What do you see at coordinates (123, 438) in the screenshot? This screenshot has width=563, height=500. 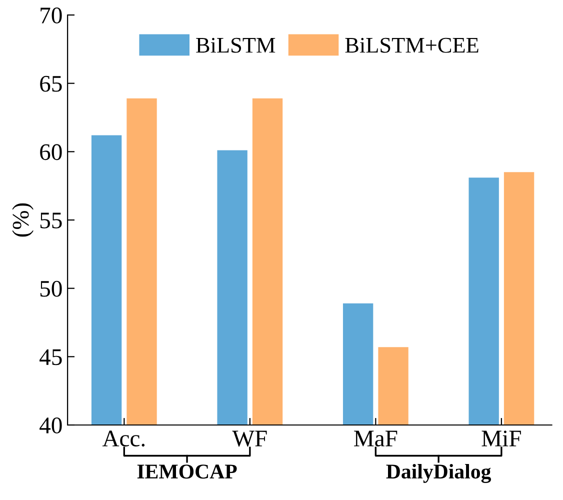 I see `x-tick-label: Acc.` at bounding box center [123, 438].